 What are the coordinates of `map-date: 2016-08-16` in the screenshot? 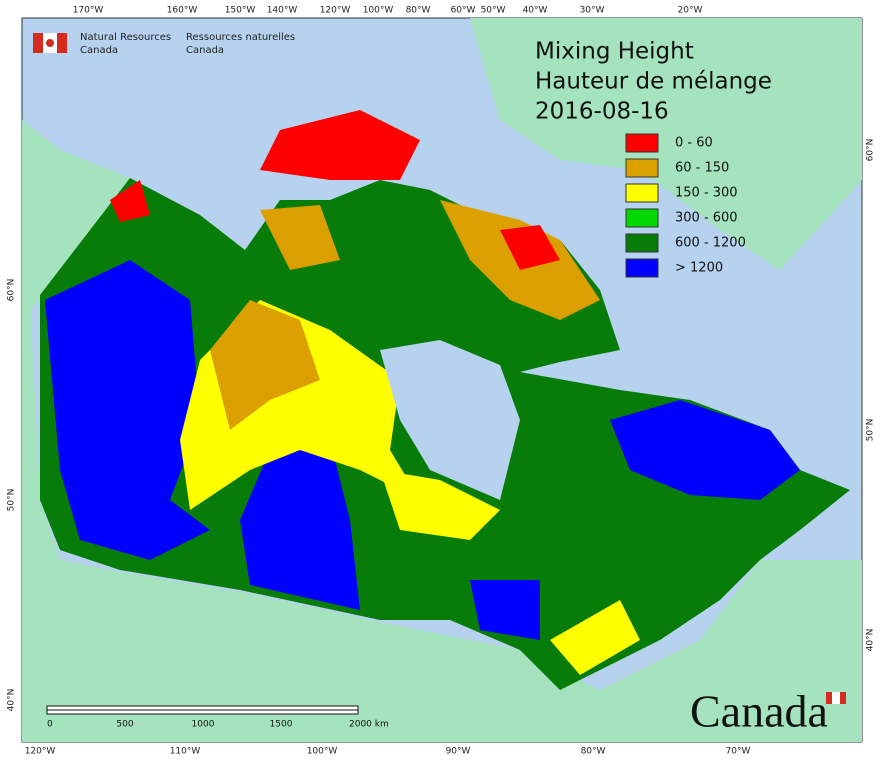 It's located at (602, 112).